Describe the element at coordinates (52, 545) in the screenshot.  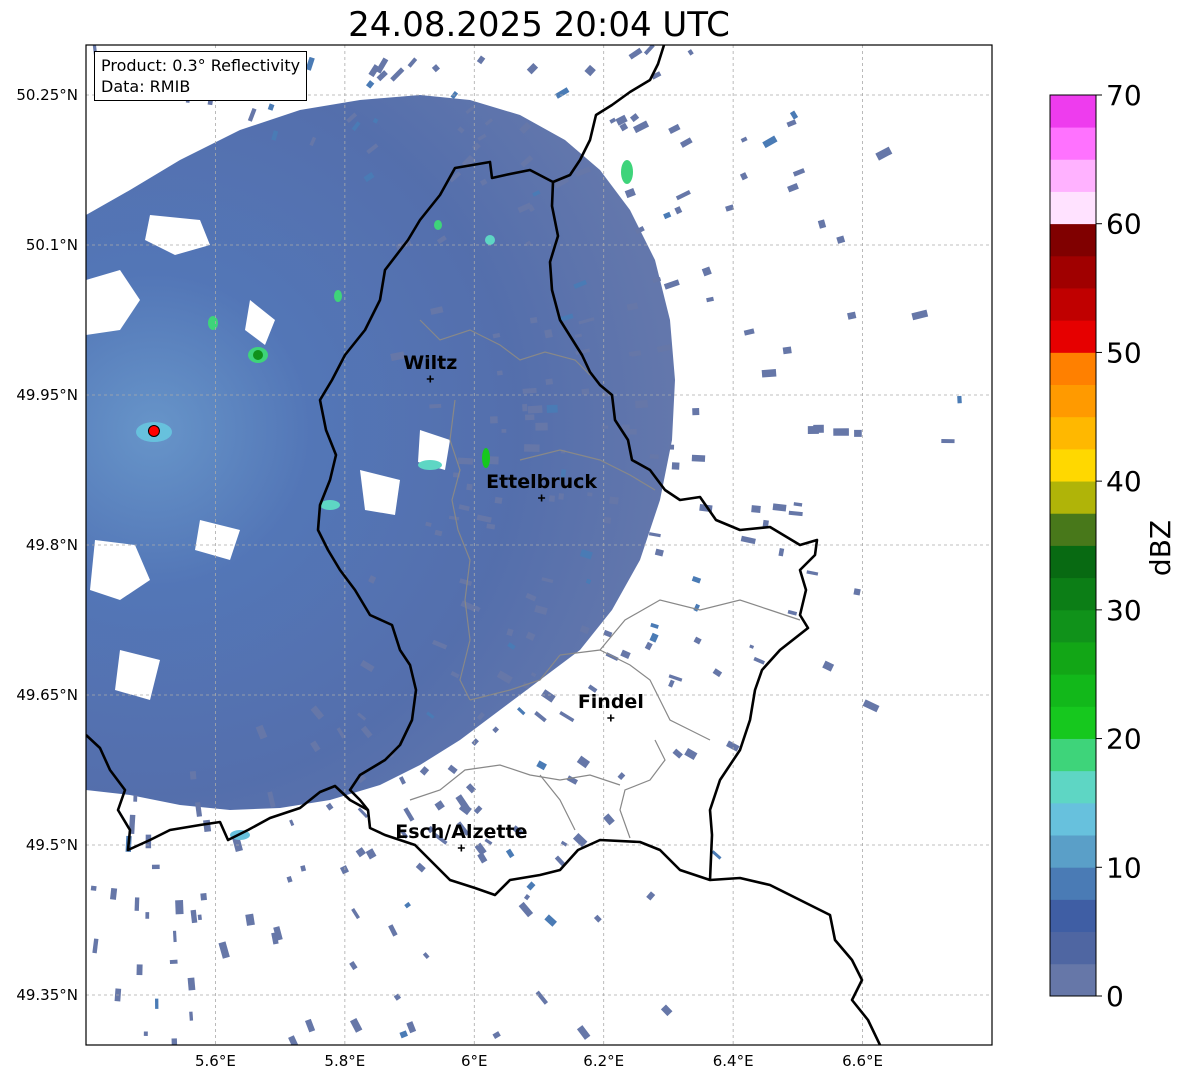
I see `lat-tick-label: 49.8°N` at that location.